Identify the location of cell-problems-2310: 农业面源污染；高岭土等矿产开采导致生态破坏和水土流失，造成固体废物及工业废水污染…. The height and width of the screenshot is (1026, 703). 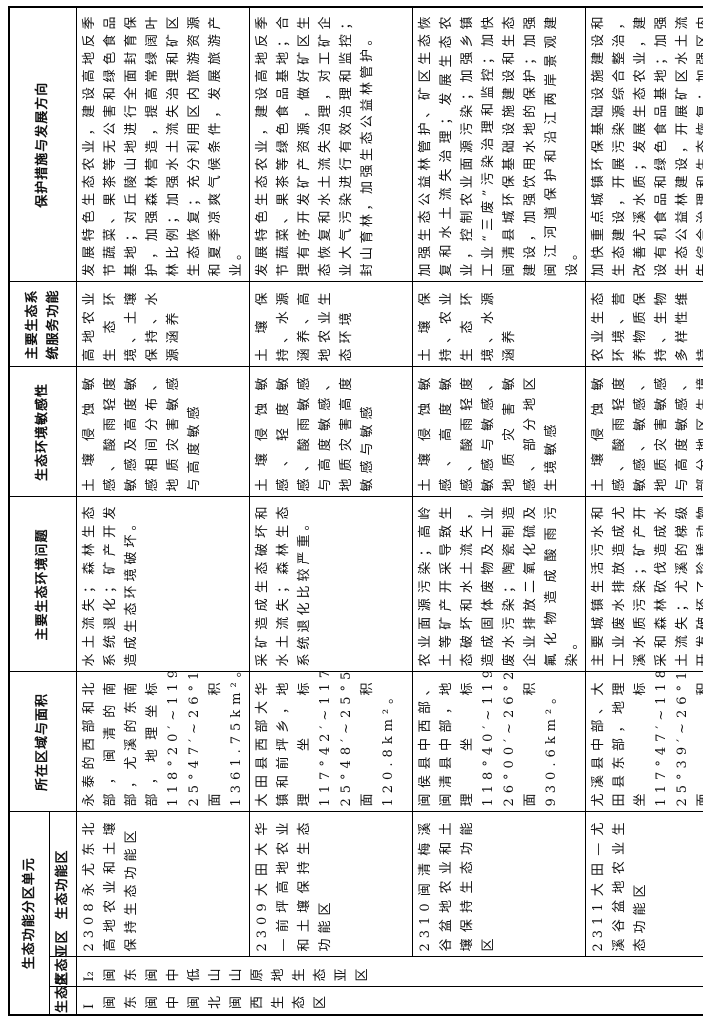
(498, 584).